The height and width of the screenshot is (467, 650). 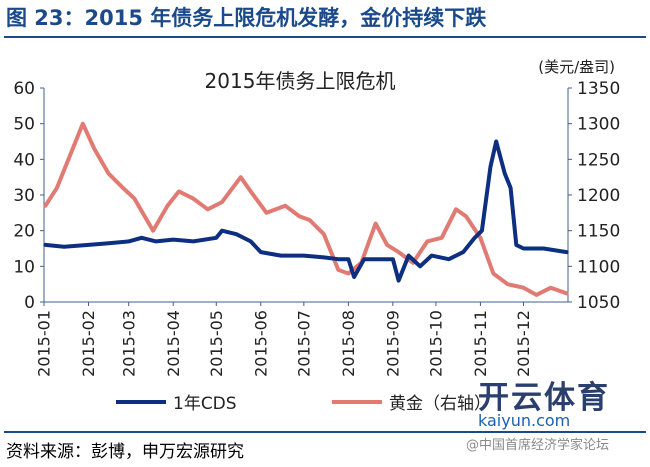 I want to click on right-axis-unit: (美元/盎司), so click(x=576, y=67).